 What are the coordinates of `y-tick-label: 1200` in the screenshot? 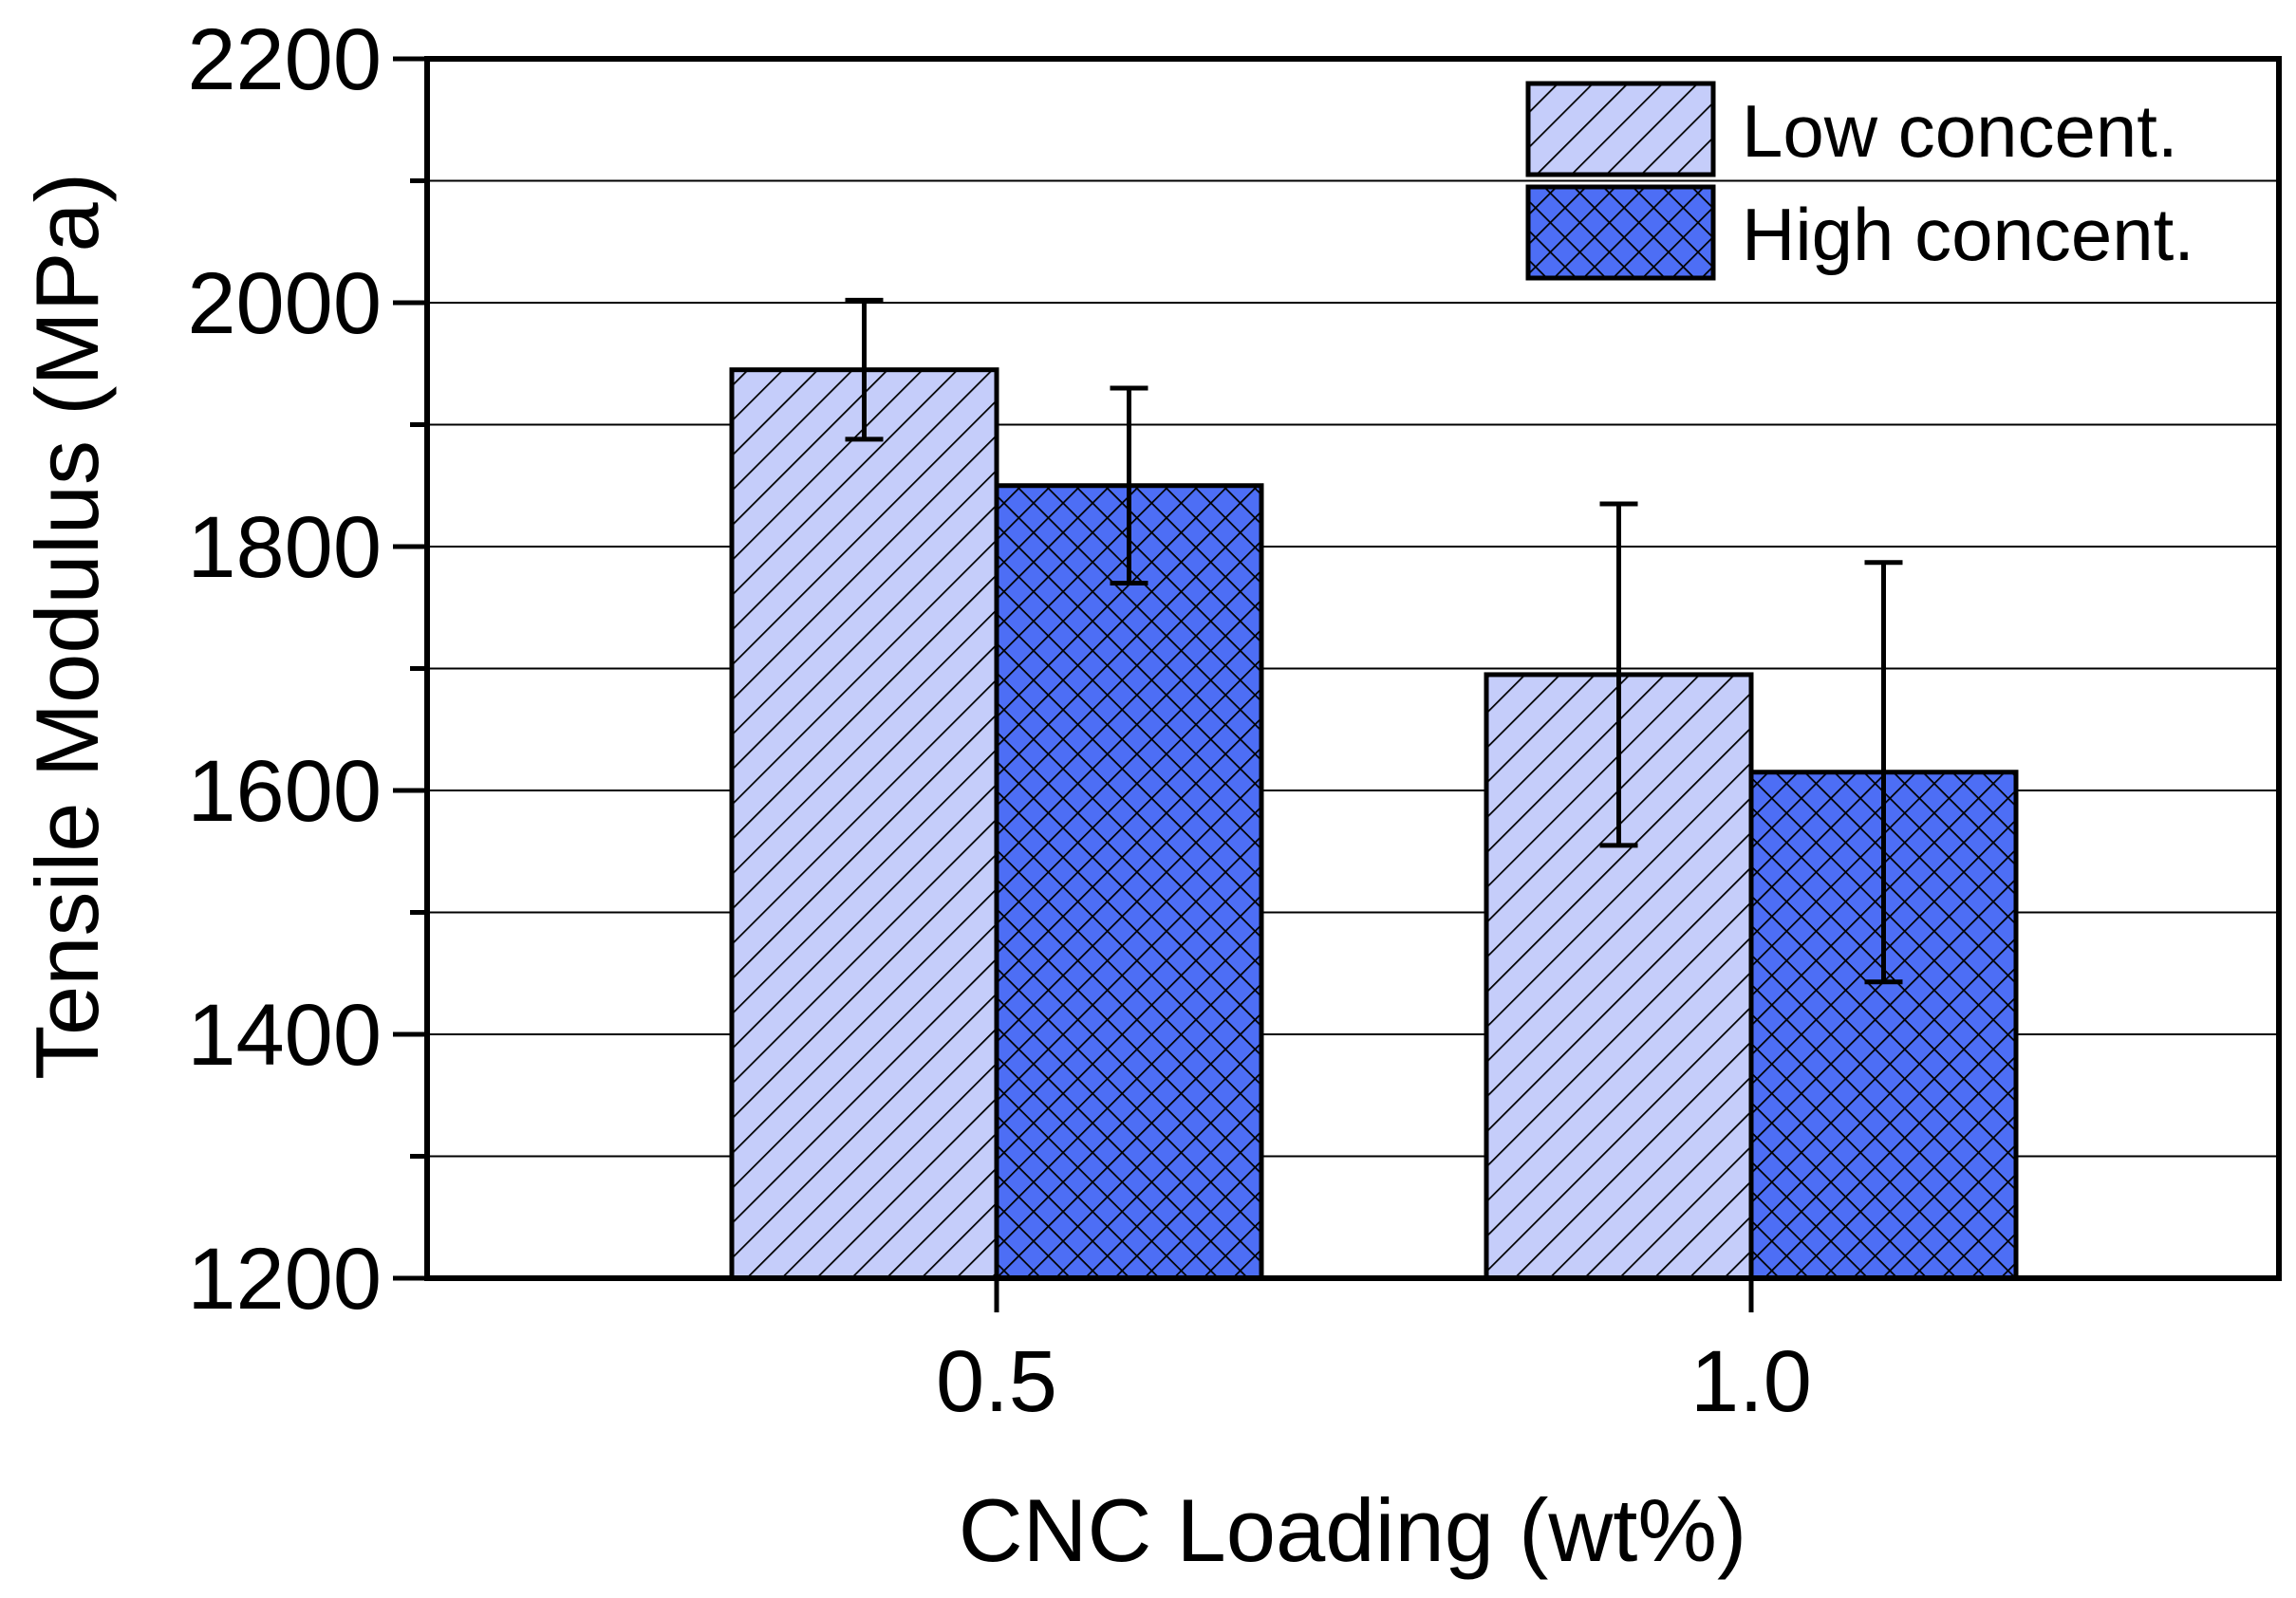 It's located at (284, 1280).